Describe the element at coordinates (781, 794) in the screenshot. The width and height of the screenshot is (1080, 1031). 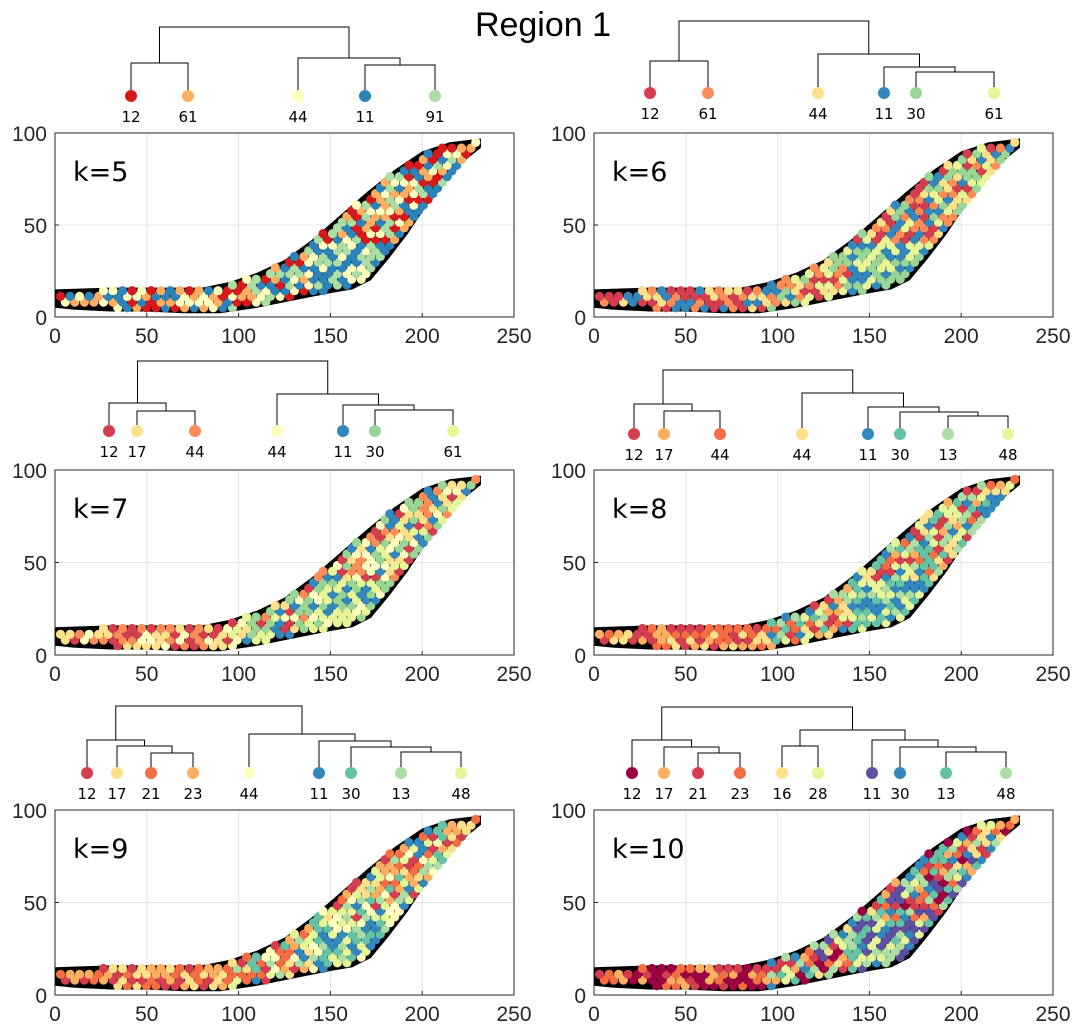
I see `leaf-label: 16` at that location.